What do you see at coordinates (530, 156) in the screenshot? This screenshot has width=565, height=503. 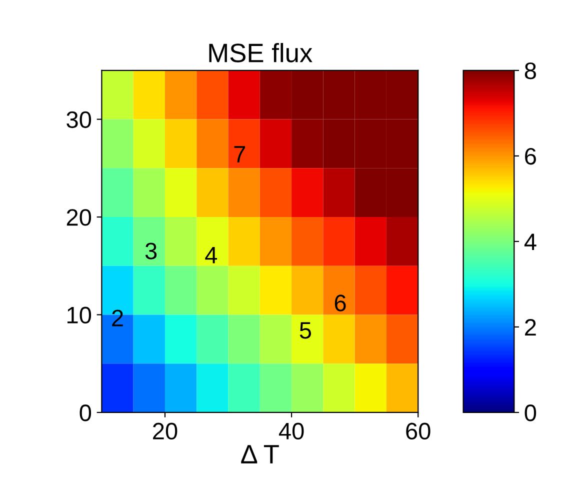 I see `color-bar-label: 6` at bounding box center [530, 156].